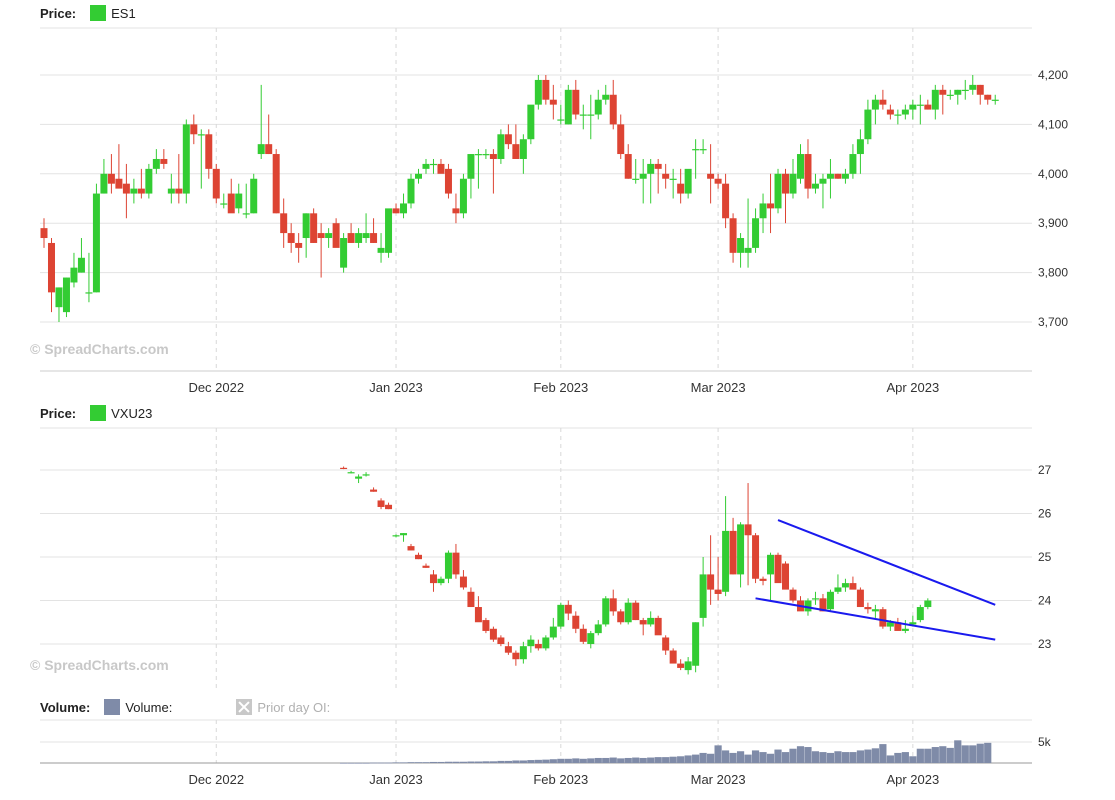 The height and width of the screenshot is (800, 1115). I want to click on legend-top-series: ES1, so click(123, 13).